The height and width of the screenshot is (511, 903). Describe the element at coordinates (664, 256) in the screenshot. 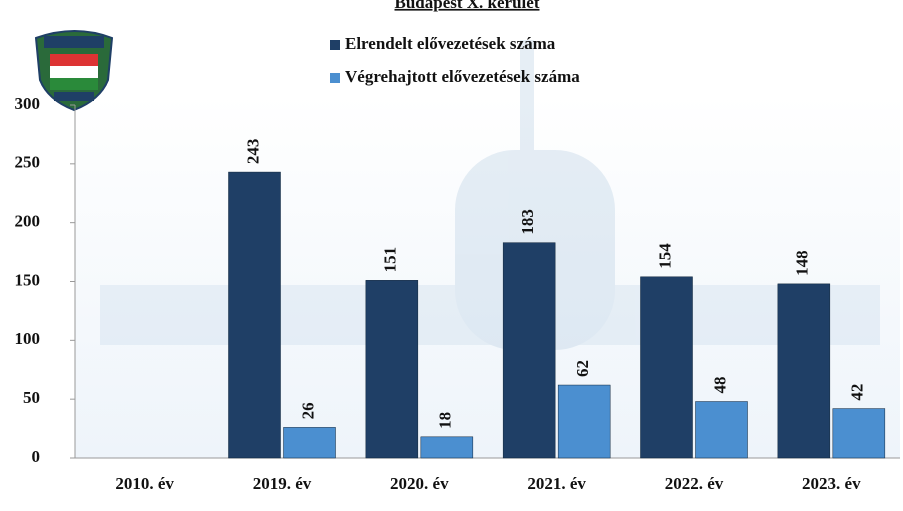

I see `data-label: 154` at that location.